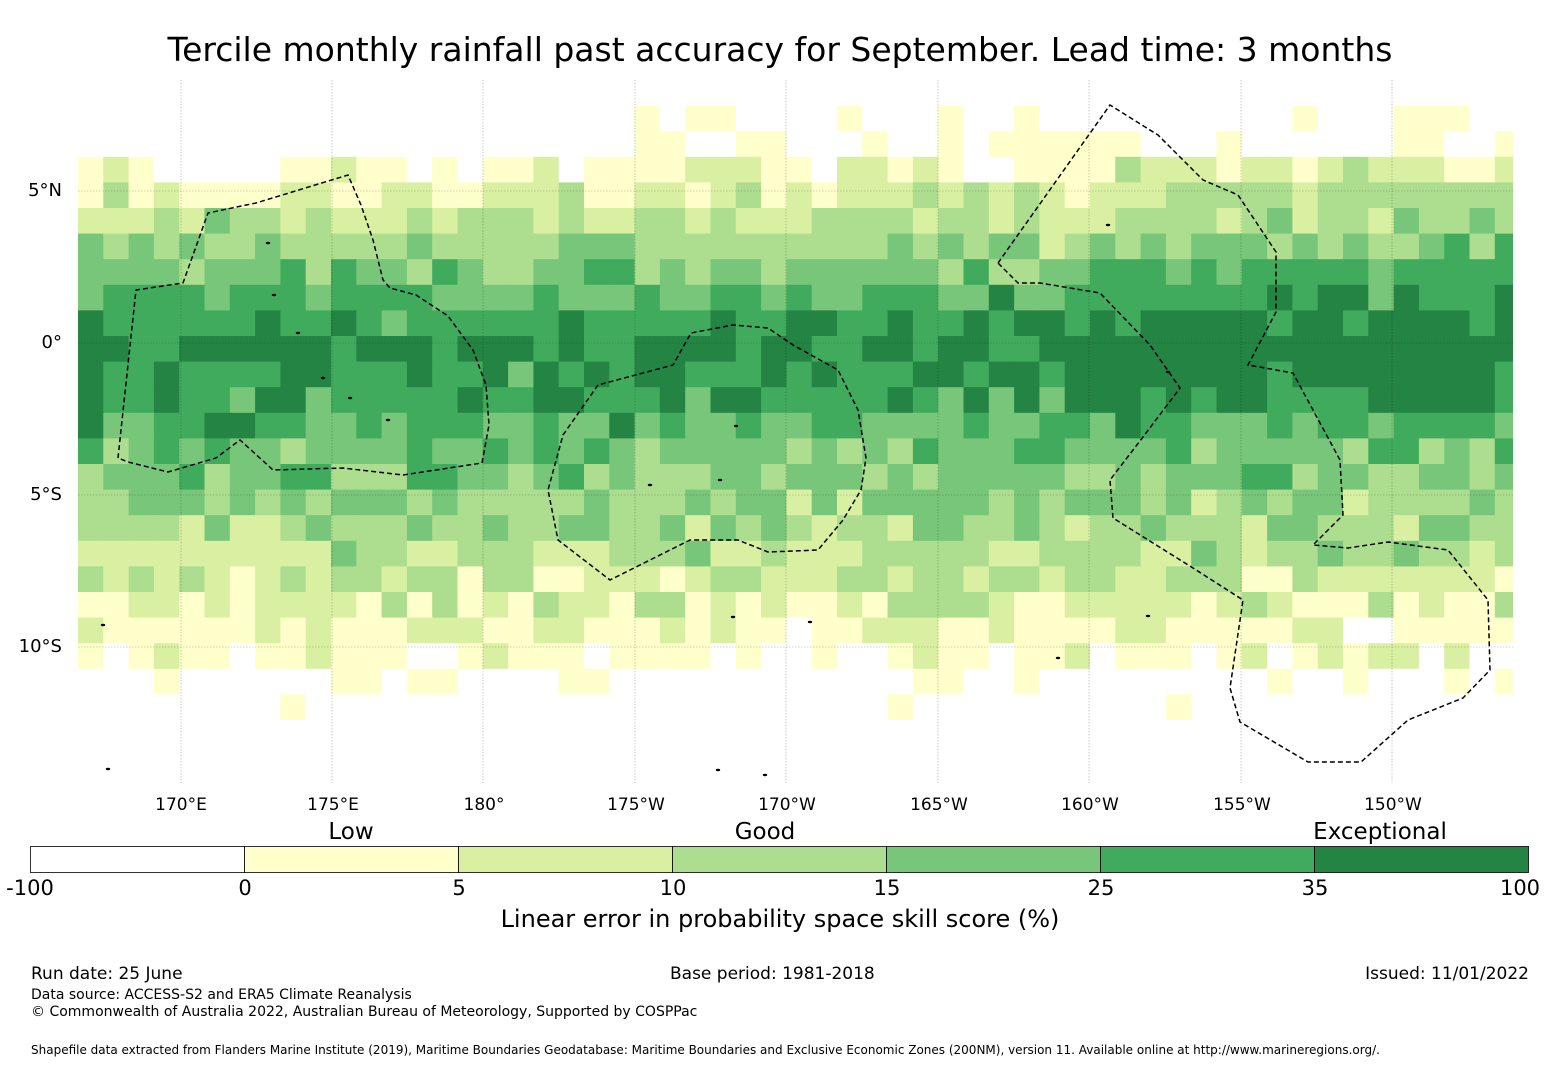  Describe the element at coordinates (459, 888) in the screenshot. I see `colorbar-tick-5: 5` at that location.